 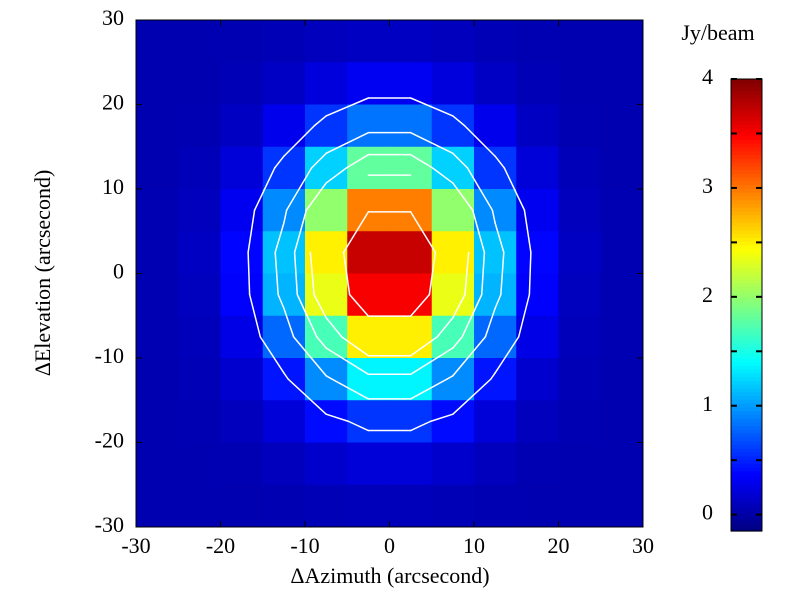 What do you see at coordinates (135, 545) in the screenshot?
I see `x-tick-label: -30` at bounding box center [135, 545].